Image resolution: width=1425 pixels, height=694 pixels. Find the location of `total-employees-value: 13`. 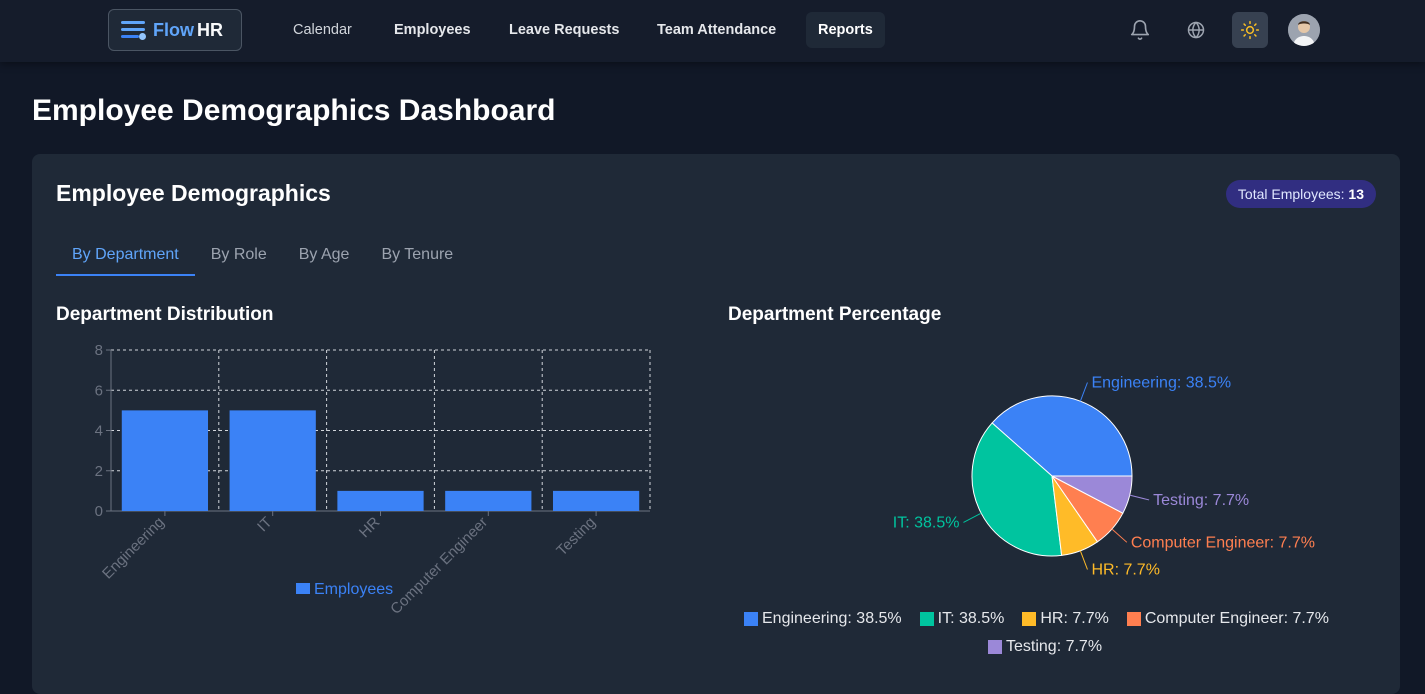

total-employees-value: 13 is located at coordinates (1356, 194).